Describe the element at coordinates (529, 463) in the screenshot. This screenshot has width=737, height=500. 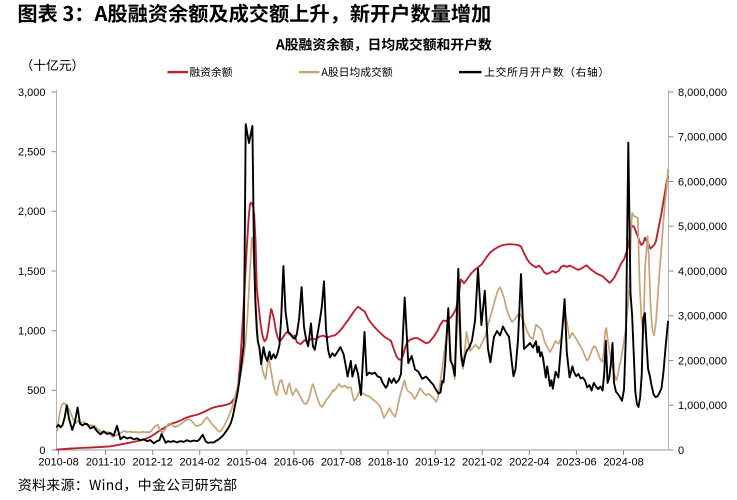
I see `svg-text: 2022-04` at that location.